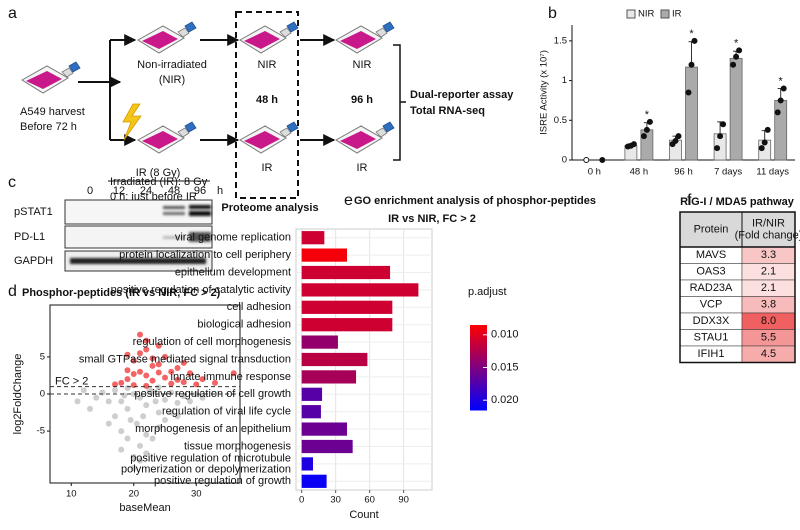 This screenshot has width=800, height=530. I want to click on y-tick-label: 0, so click(564, 160).